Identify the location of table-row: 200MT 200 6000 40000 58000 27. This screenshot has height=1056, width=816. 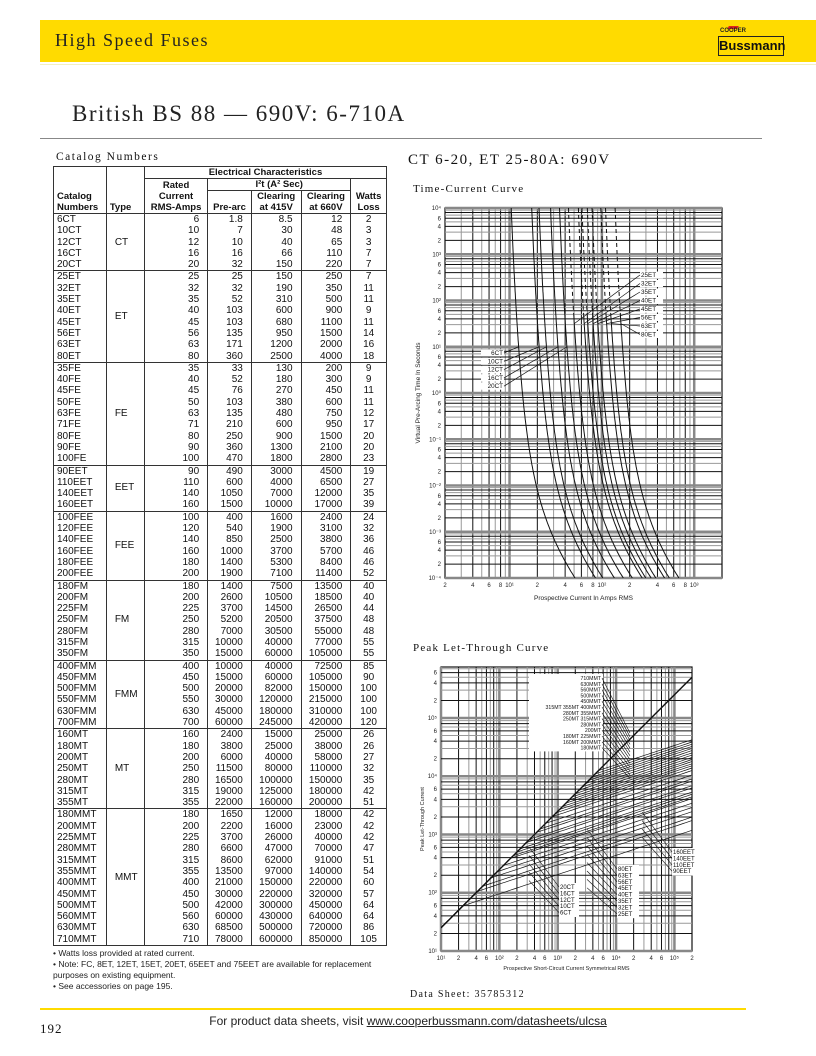
(220, 757).